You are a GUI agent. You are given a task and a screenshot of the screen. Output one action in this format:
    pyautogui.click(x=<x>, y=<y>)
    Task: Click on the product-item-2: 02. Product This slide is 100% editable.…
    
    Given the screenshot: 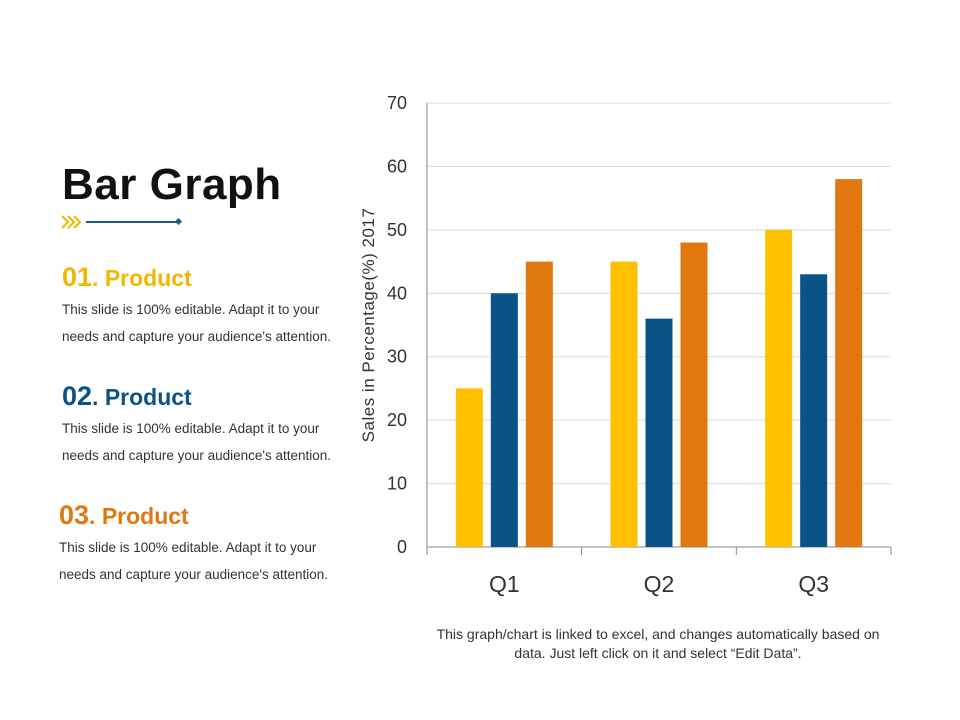 What is the action you would take?
    pyautogui.click(x=207, y=425)
    